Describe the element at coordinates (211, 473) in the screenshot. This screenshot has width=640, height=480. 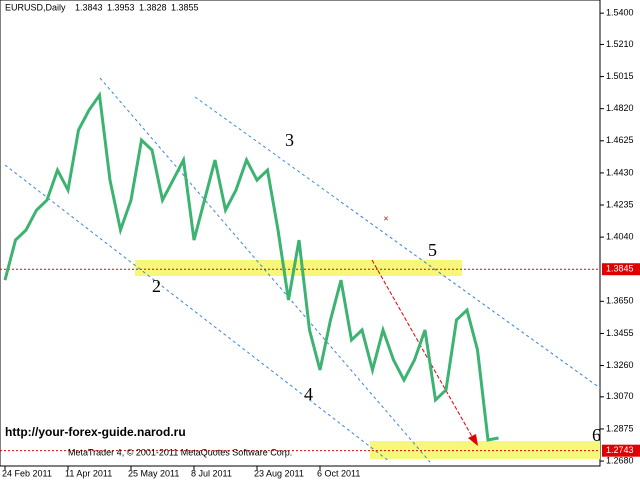
I see `x-tick-label: 8 Jul 2011` at that location.